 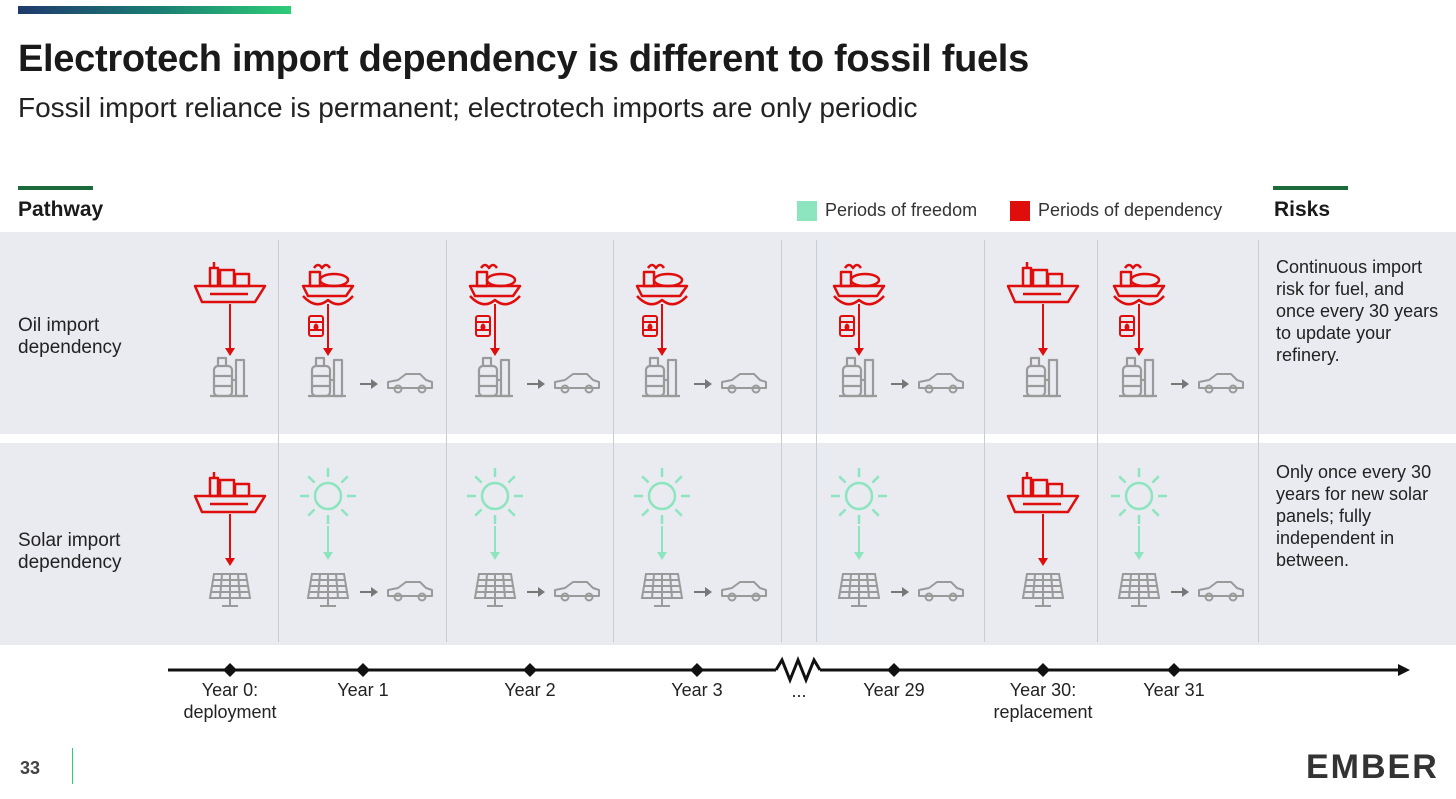 I want to click on oil-row-label: Oil import dependency, so click(x=70, y=336).